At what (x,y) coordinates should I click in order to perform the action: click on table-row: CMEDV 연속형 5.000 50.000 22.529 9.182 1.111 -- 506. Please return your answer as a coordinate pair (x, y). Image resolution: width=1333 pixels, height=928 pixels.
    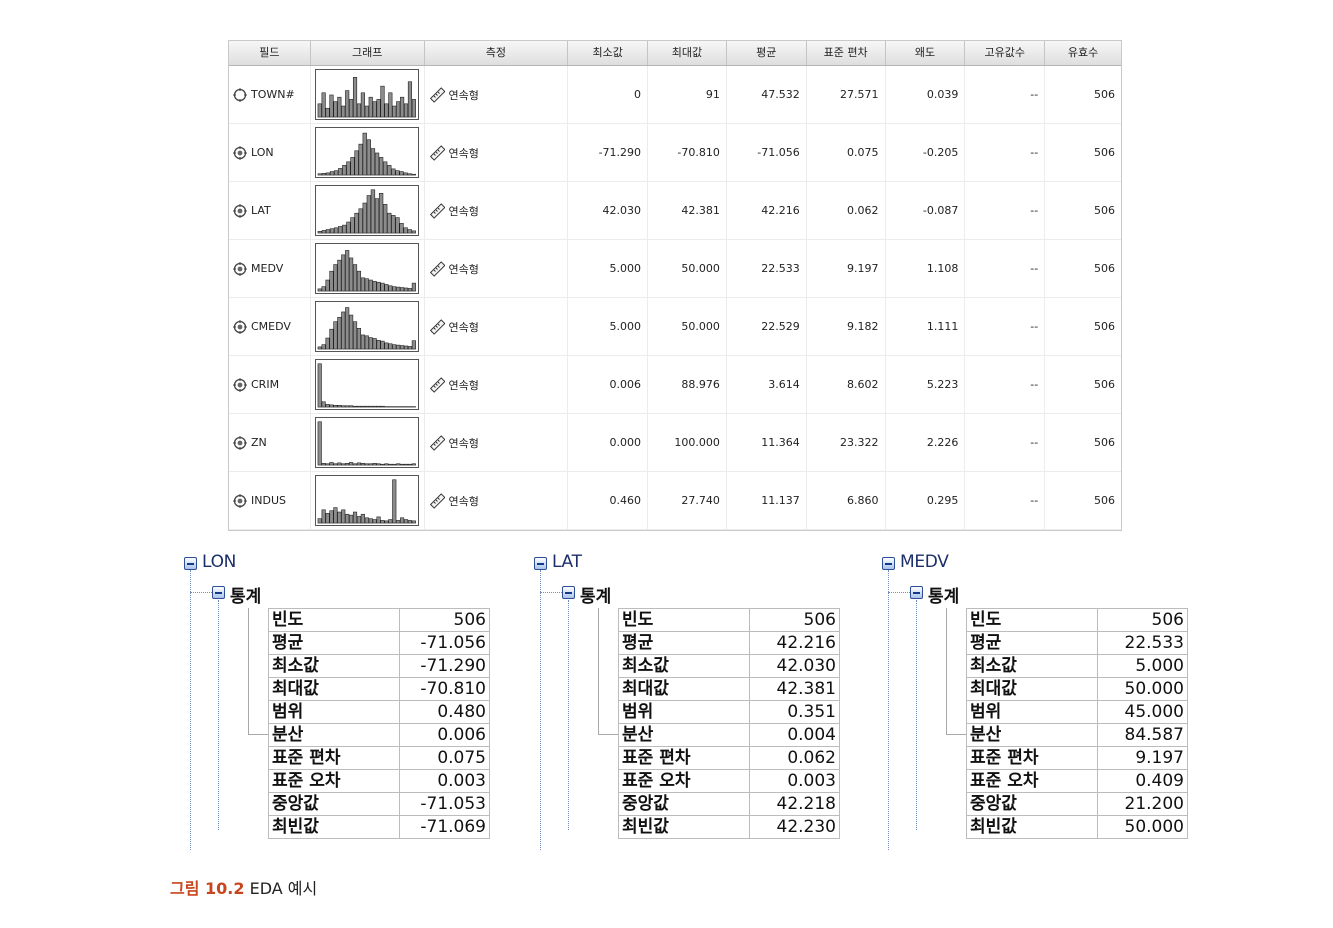
    Looking at the image, I should click on (675, 327).